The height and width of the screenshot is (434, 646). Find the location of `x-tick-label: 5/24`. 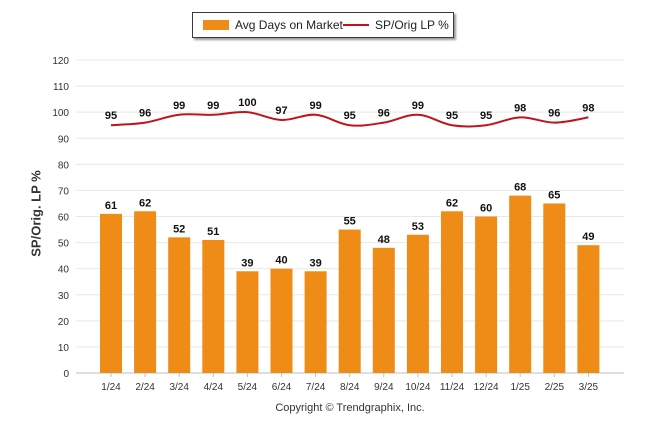

x-tick-label: 5/24 is located at coordinates (248, 387).